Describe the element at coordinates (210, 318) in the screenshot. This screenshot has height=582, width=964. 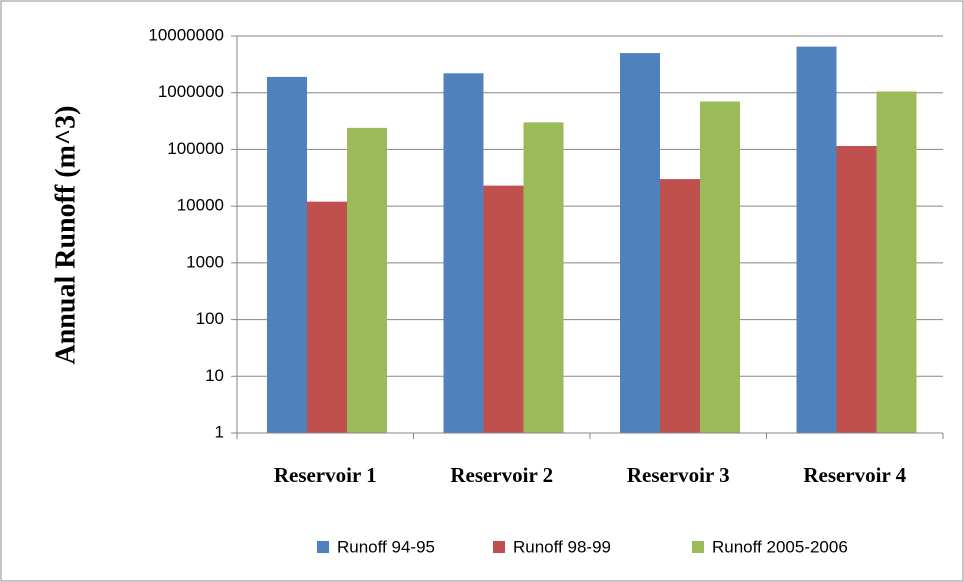
I see `y-tick-label: 100` at that location.